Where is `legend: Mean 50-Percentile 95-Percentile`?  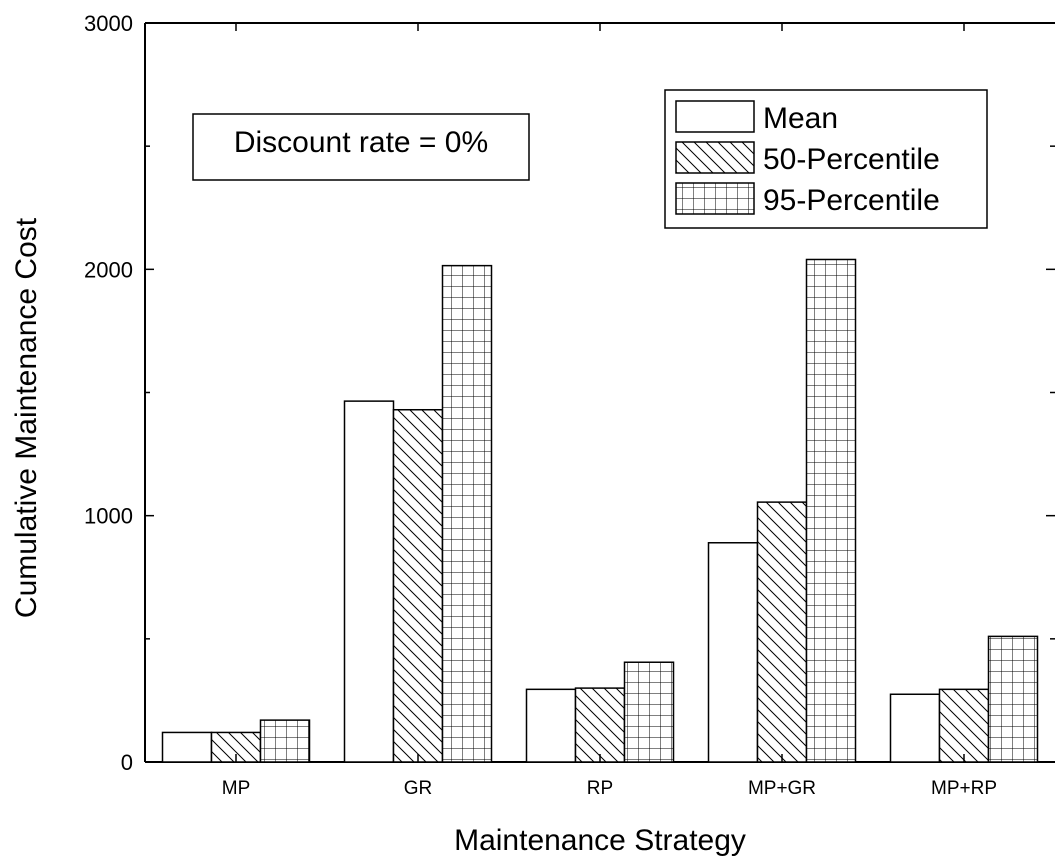 legend: Mean 50-Percentile 95-Percentile is located at coordinates (826, 159).